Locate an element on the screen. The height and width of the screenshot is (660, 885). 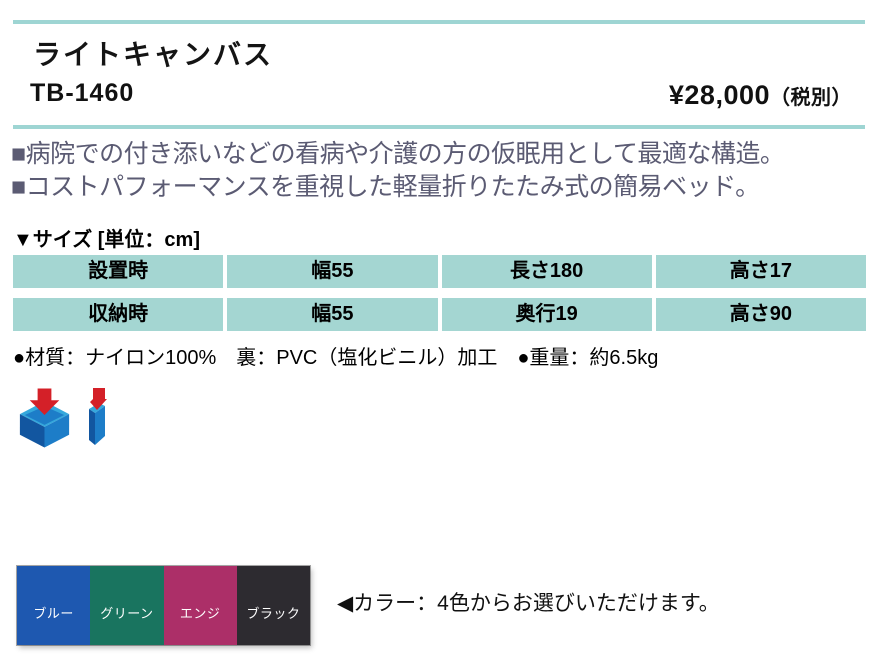
fold-down-box-icon is located at coordinates (44, 420).